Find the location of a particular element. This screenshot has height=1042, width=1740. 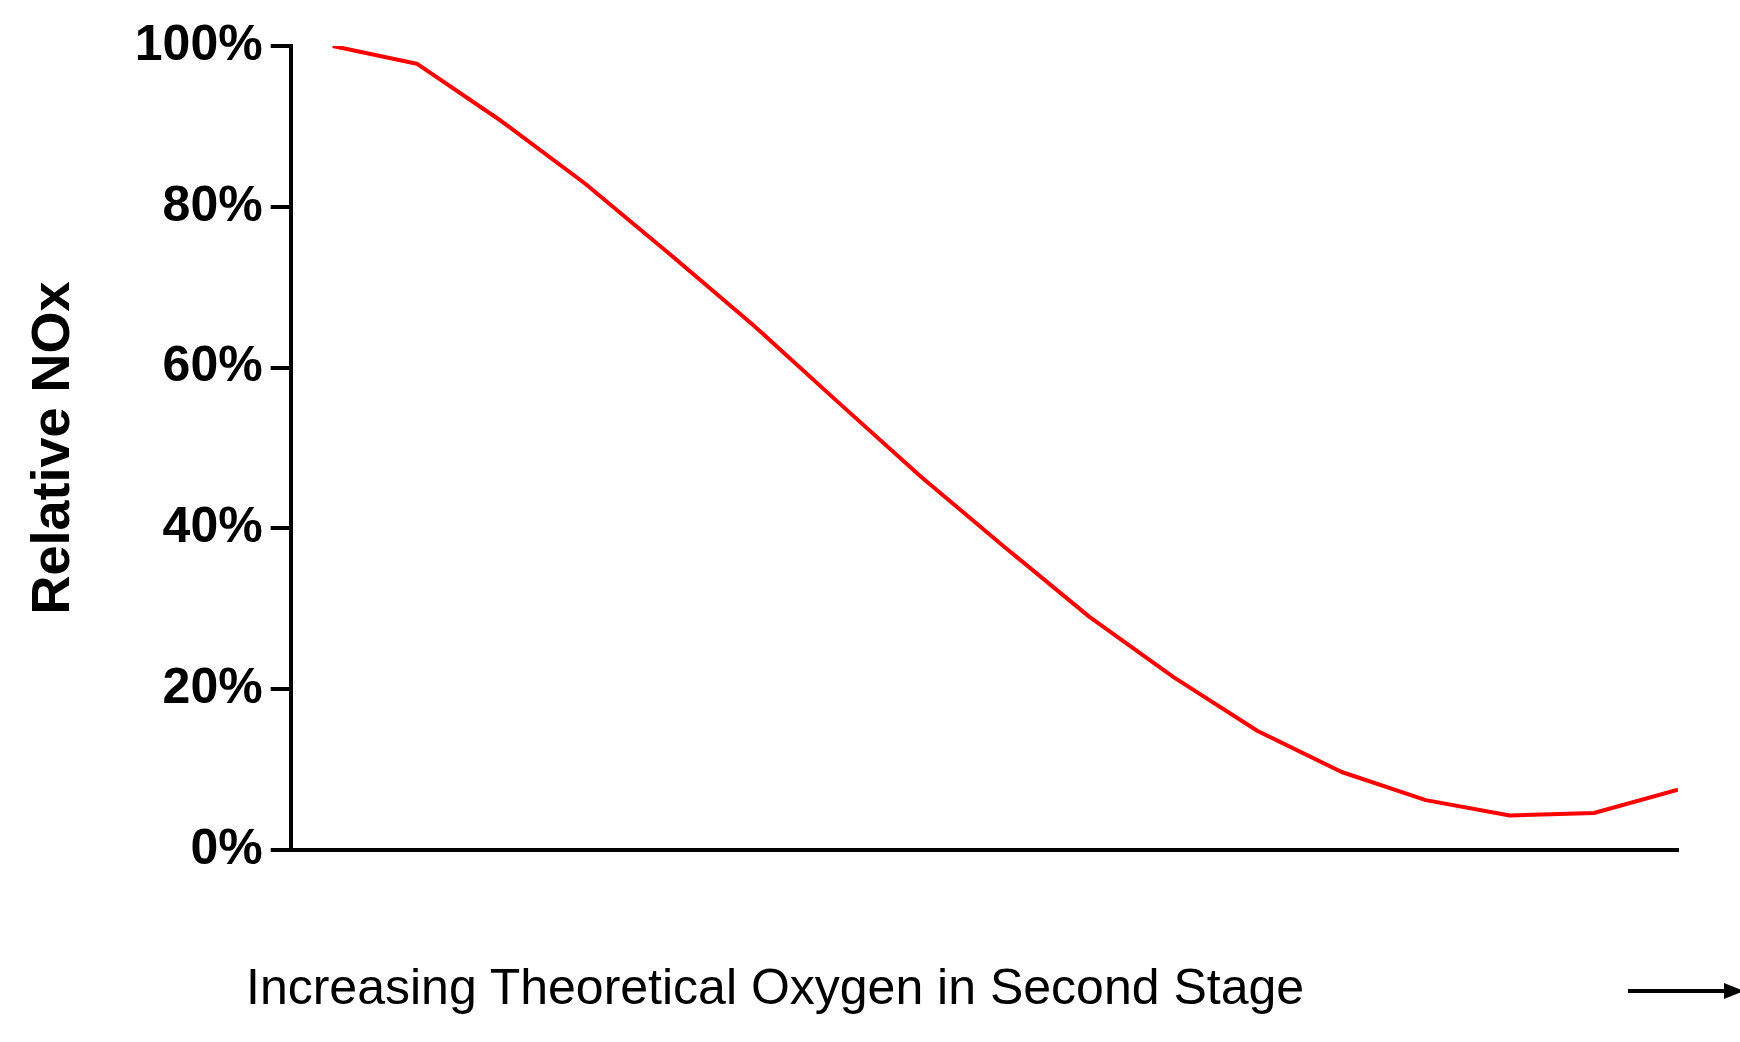

y-tick-label: 0% is located at coordinates (226, 846).